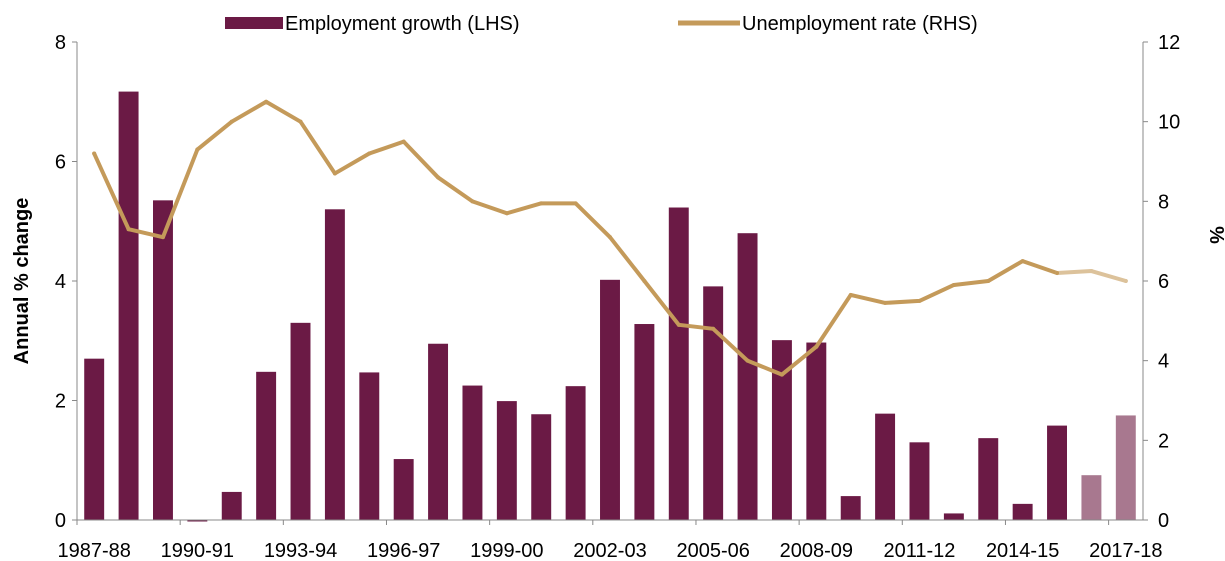  I want to click on left-tick-label: 8, so click(60, 43).